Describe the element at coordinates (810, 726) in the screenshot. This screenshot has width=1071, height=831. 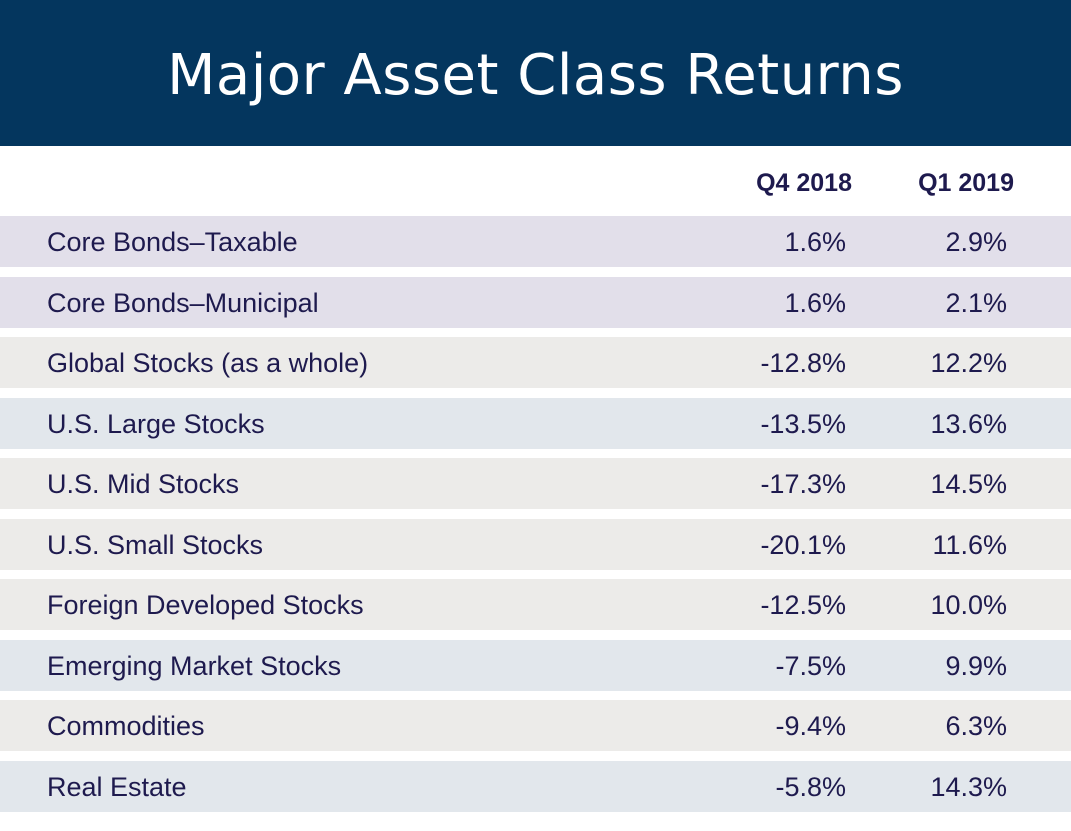
I see `q4-2018-return: -9.4%` at that location.